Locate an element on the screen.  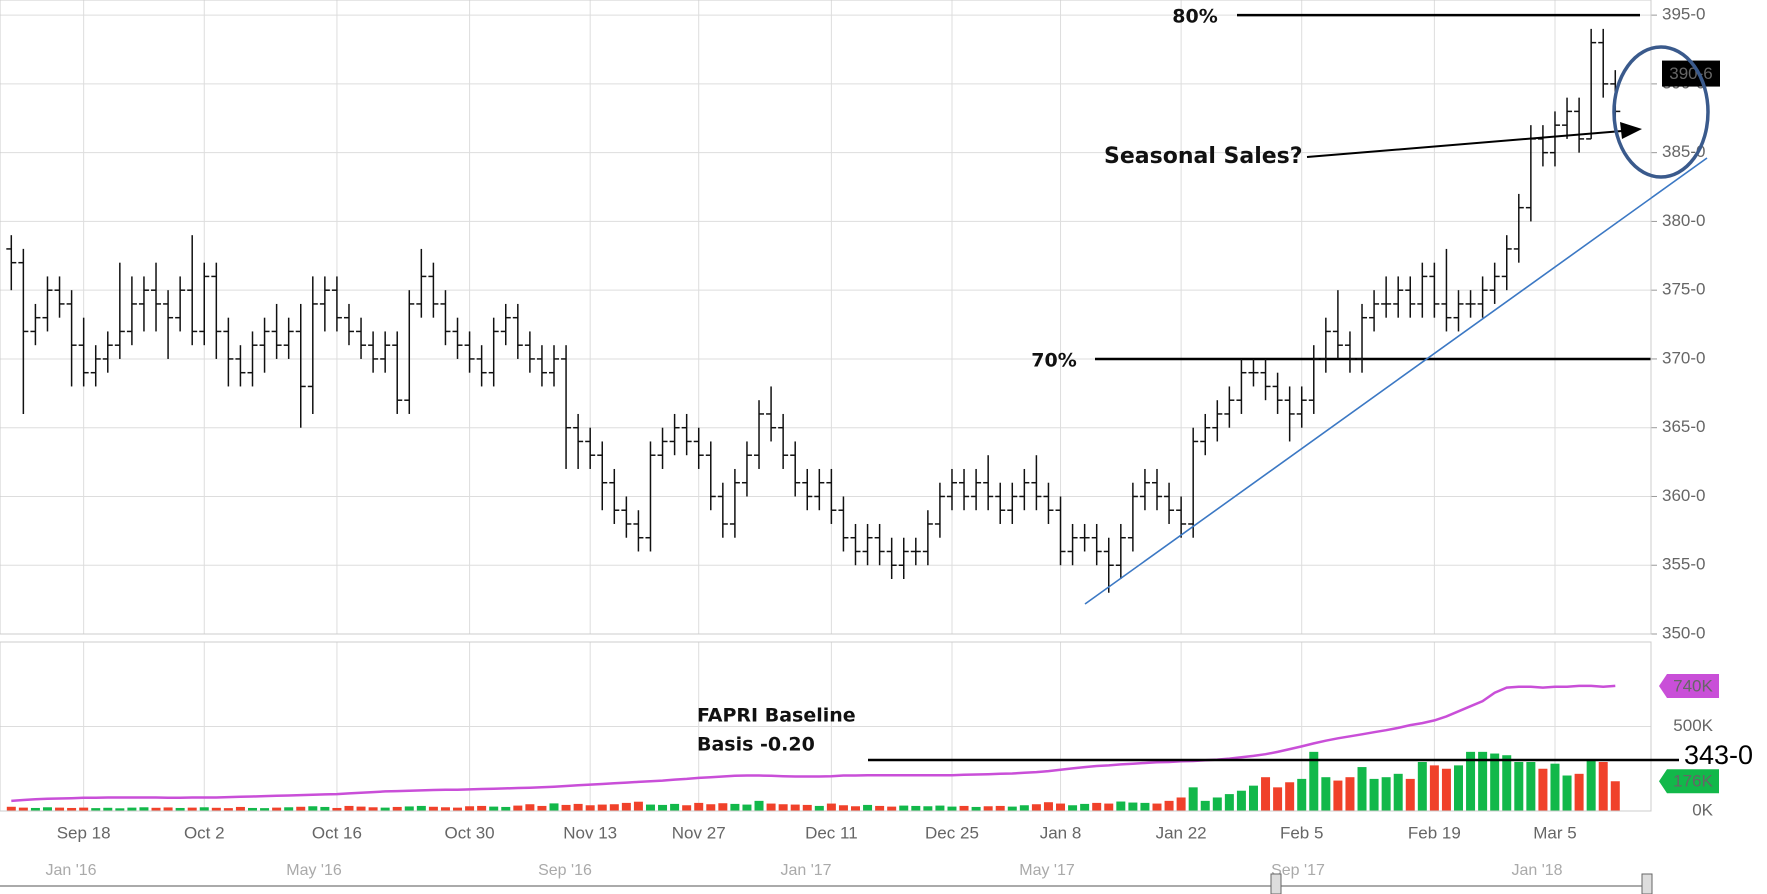
y-tick-label: 395-0 is located at coordinates (1683, 14).